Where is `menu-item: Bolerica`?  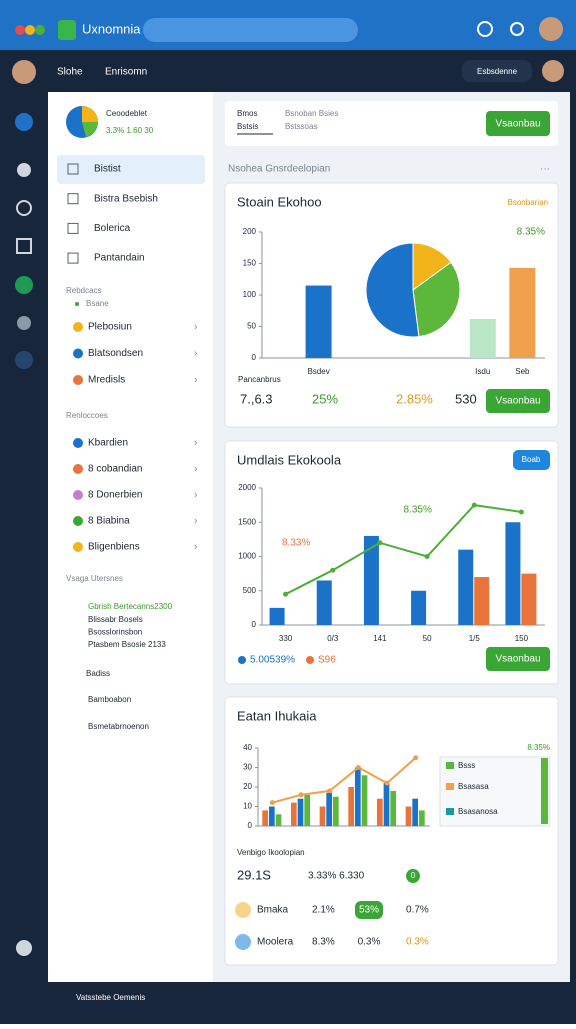 menu-item: Bolerica is located at coordinates (112, 228).